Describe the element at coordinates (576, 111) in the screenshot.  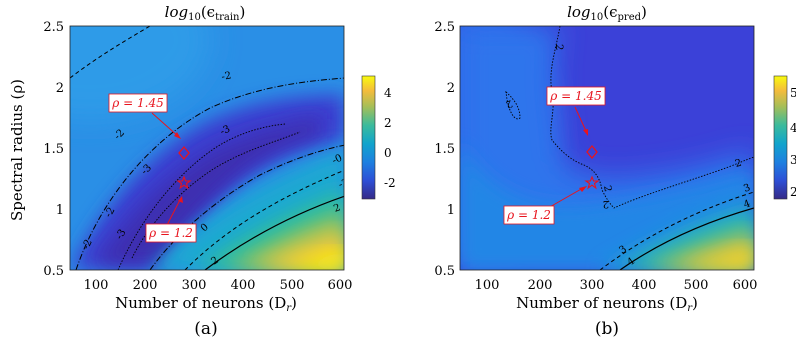
I see `callout-rho-145-b: ρ = 1.45` at that location.